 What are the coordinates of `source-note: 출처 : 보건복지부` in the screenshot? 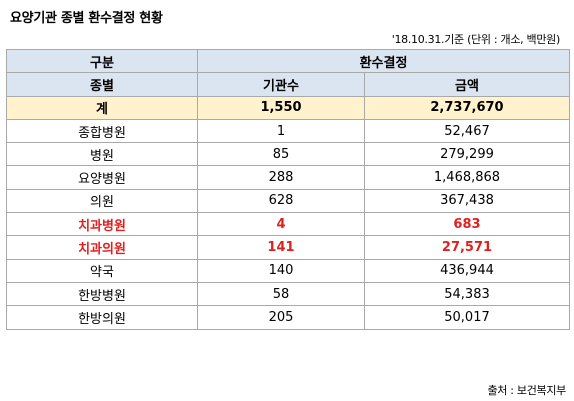 It's located at (526, 390).